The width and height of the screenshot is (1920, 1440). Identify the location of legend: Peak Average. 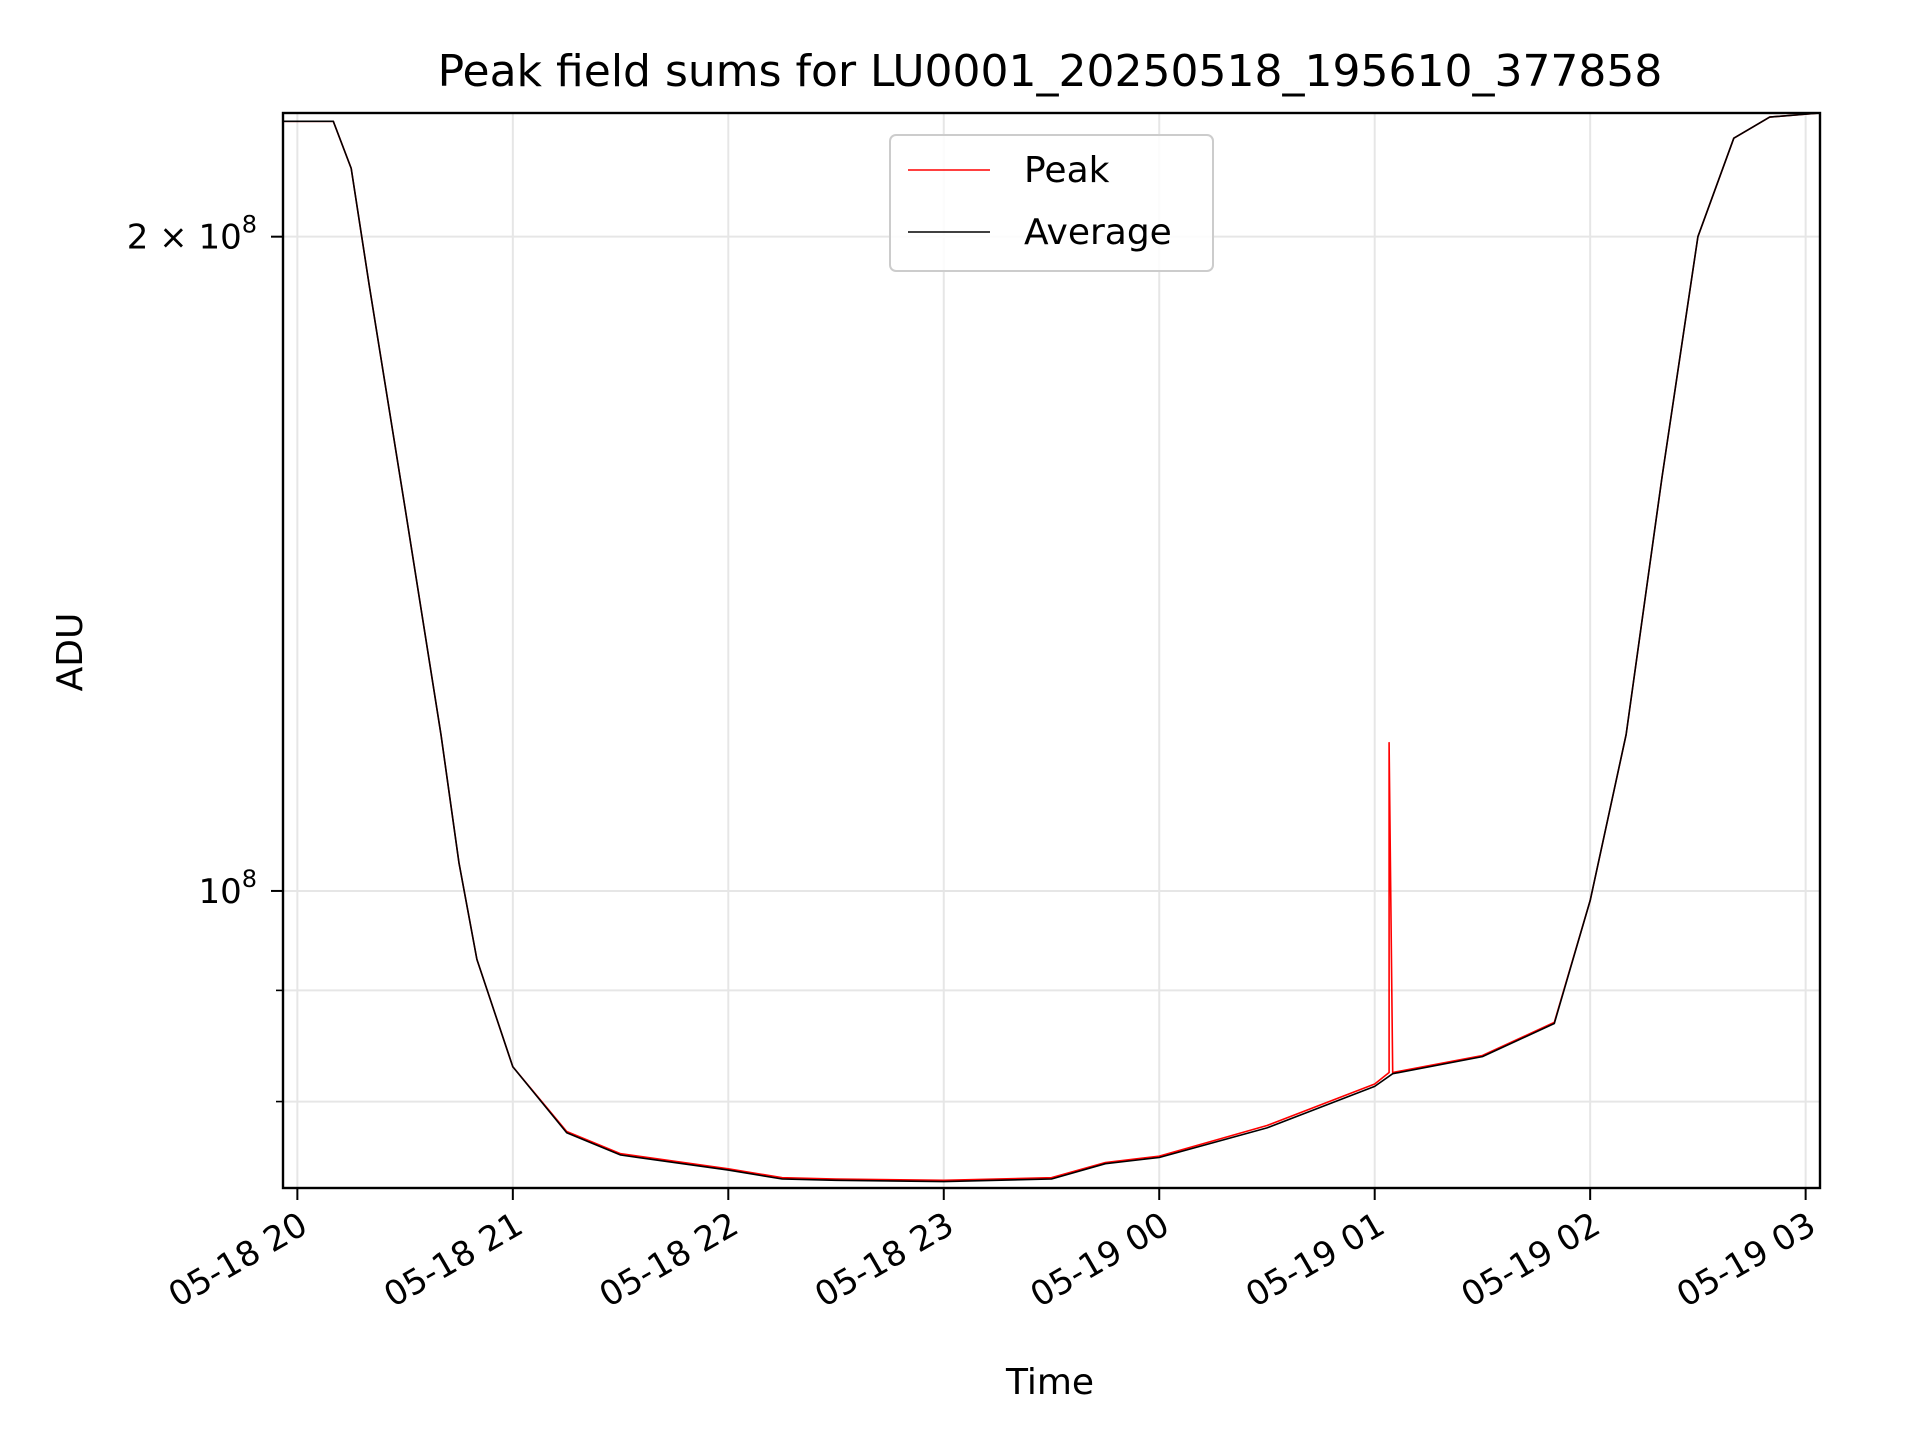
(1051, 203).